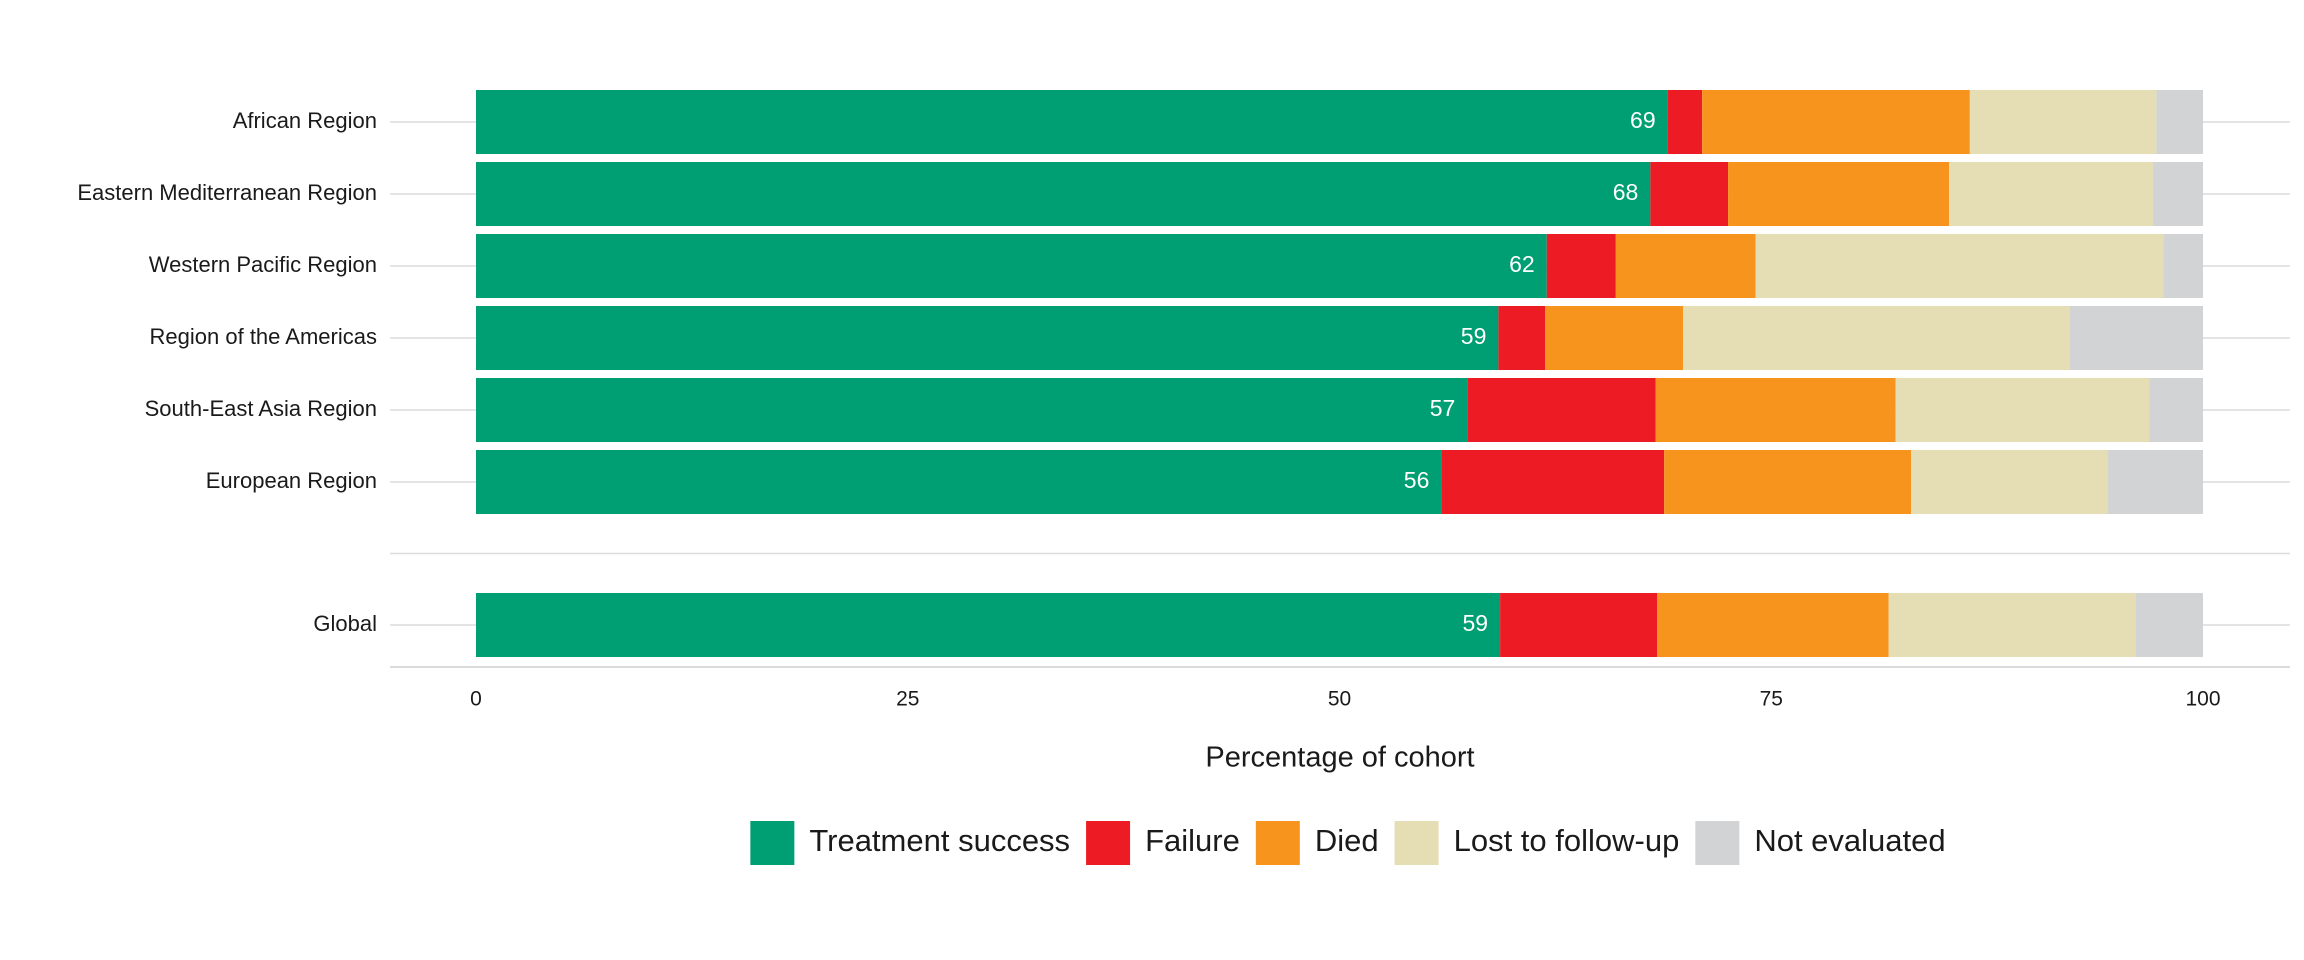 The image size is (2304, 960). I want to click on data-label: 62, so click(1522, 264).